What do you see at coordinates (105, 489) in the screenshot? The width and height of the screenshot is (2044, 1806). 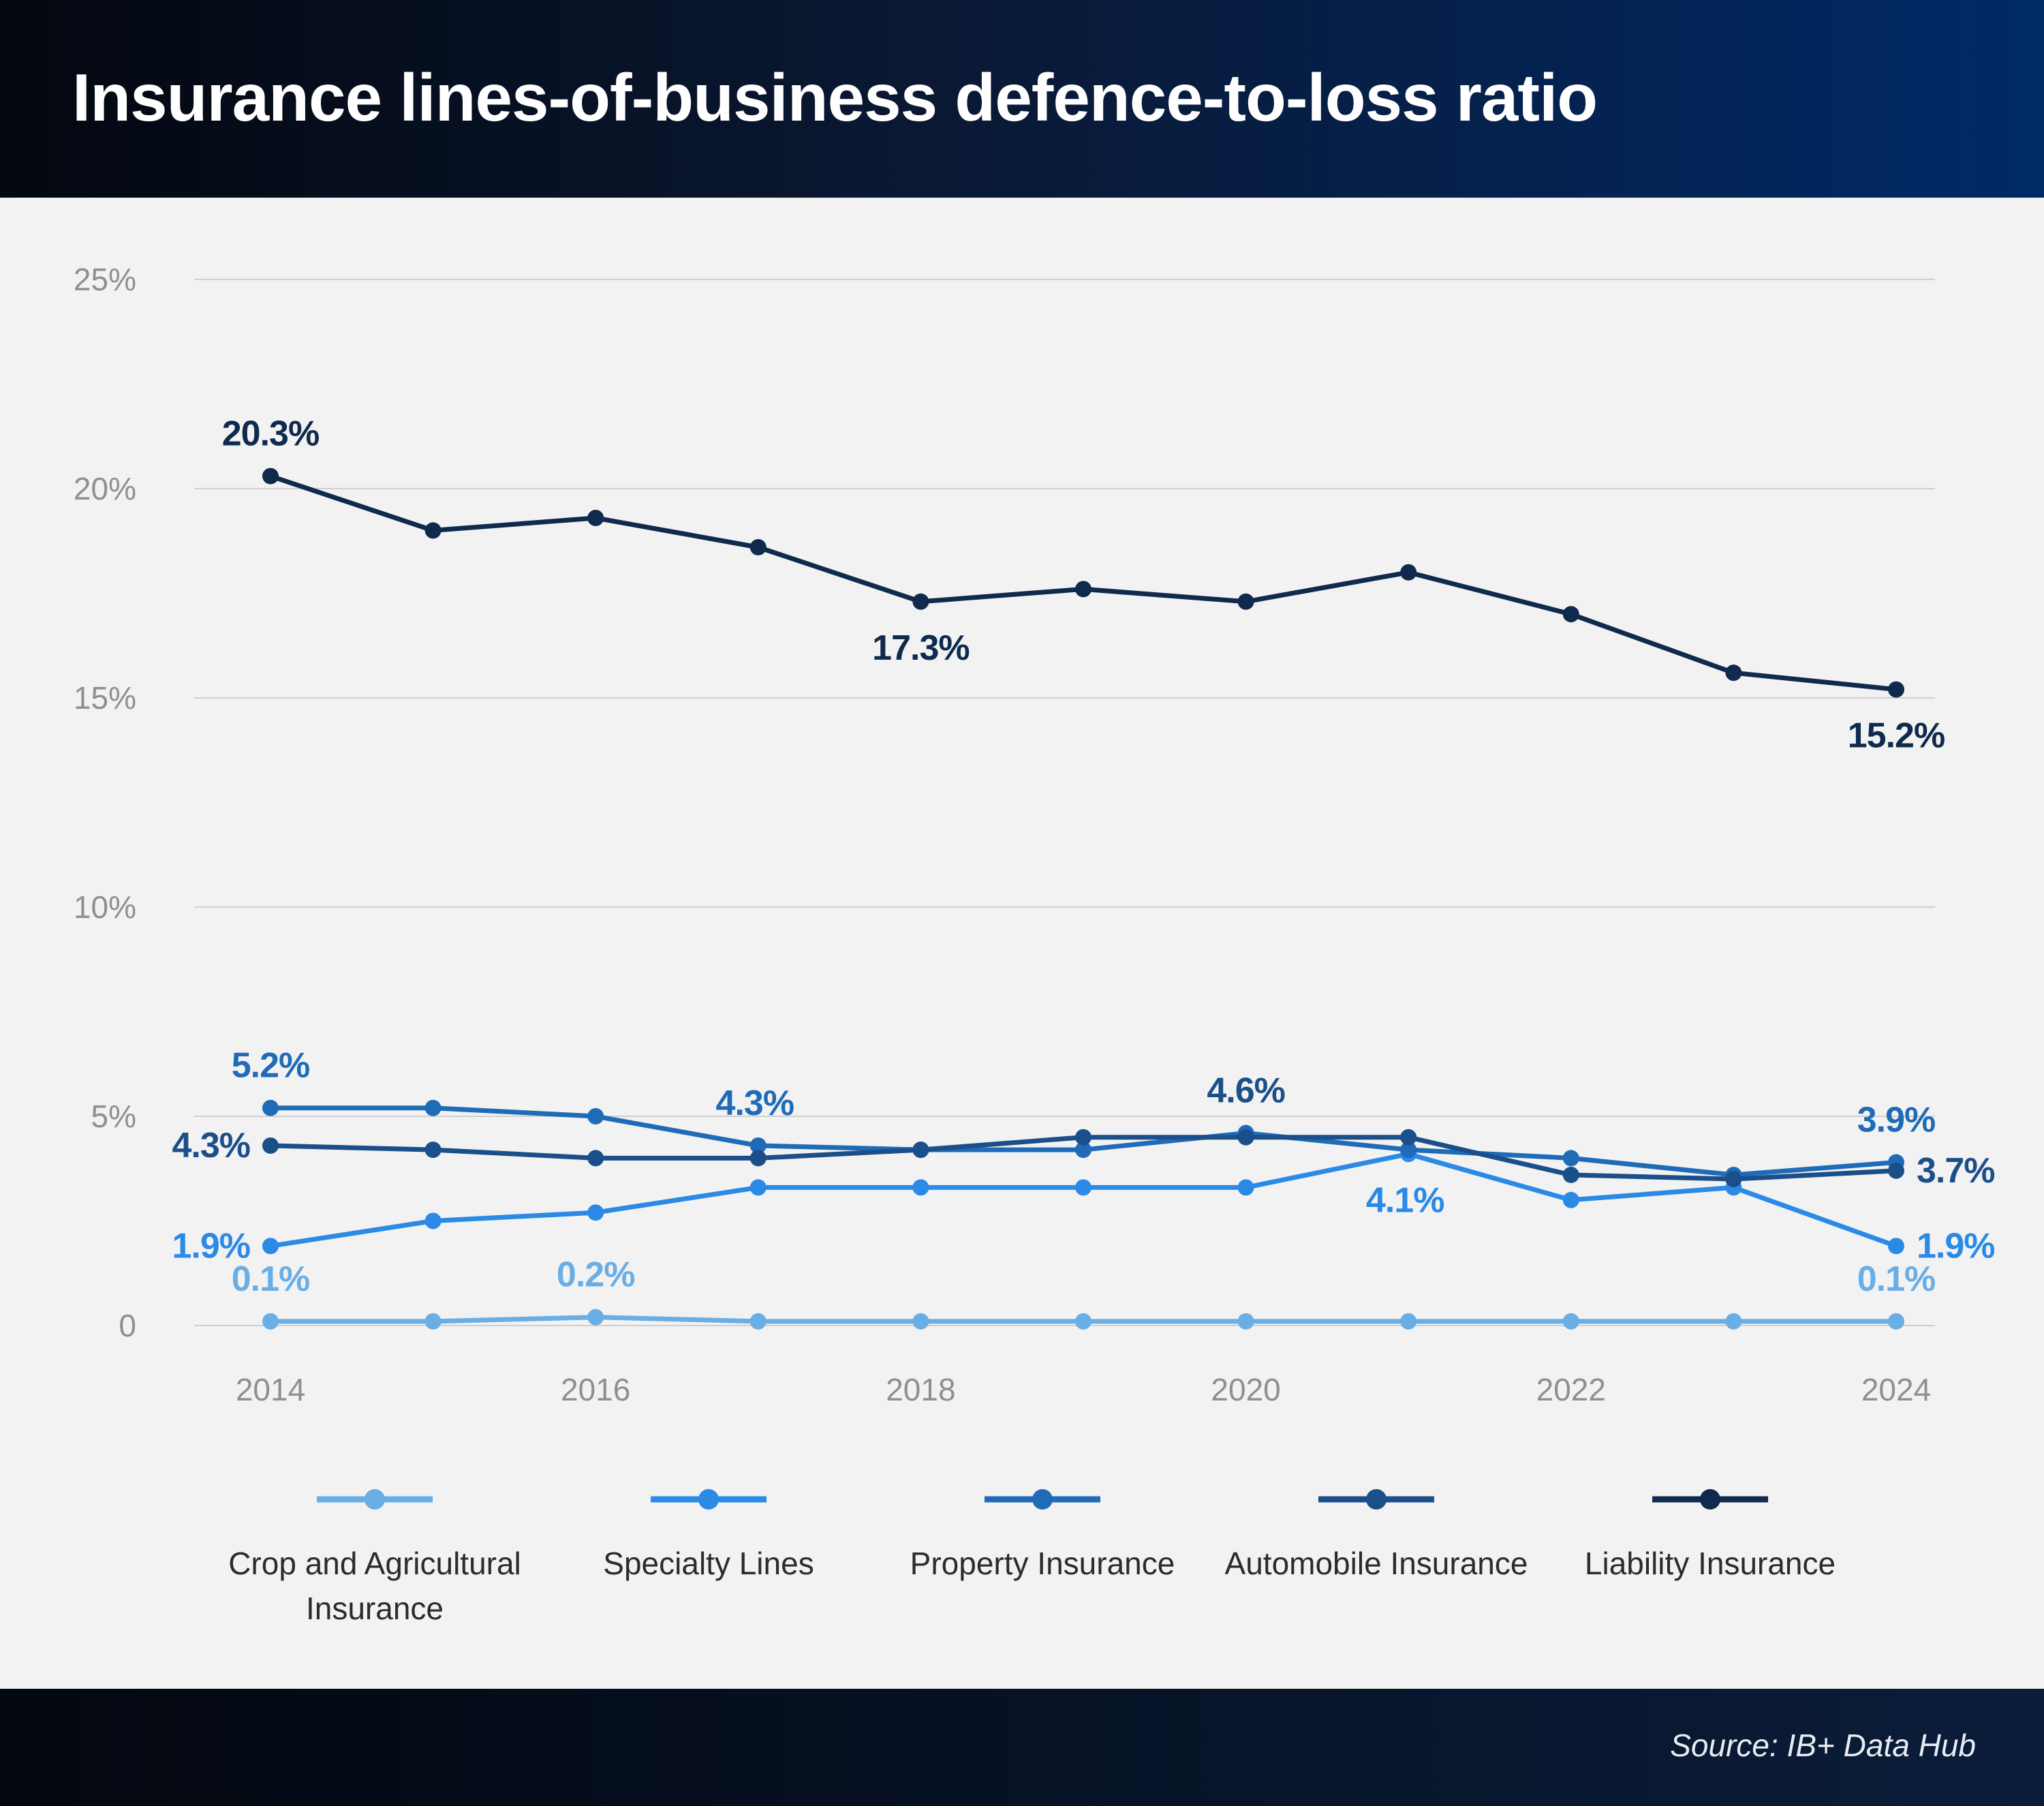 I see `y-tick-label: 20%` at bounding box center [105, 489].